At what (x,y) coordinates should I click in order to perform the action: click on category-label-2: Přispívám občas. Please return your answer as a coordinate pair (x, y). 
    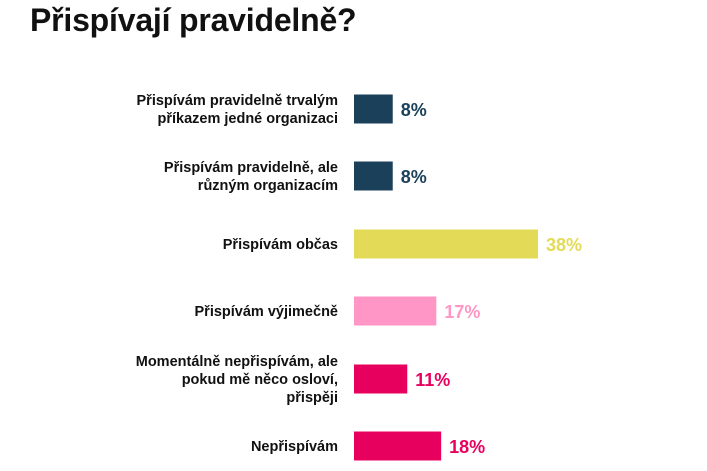
    Looking at the image, I should click on (280, 245).